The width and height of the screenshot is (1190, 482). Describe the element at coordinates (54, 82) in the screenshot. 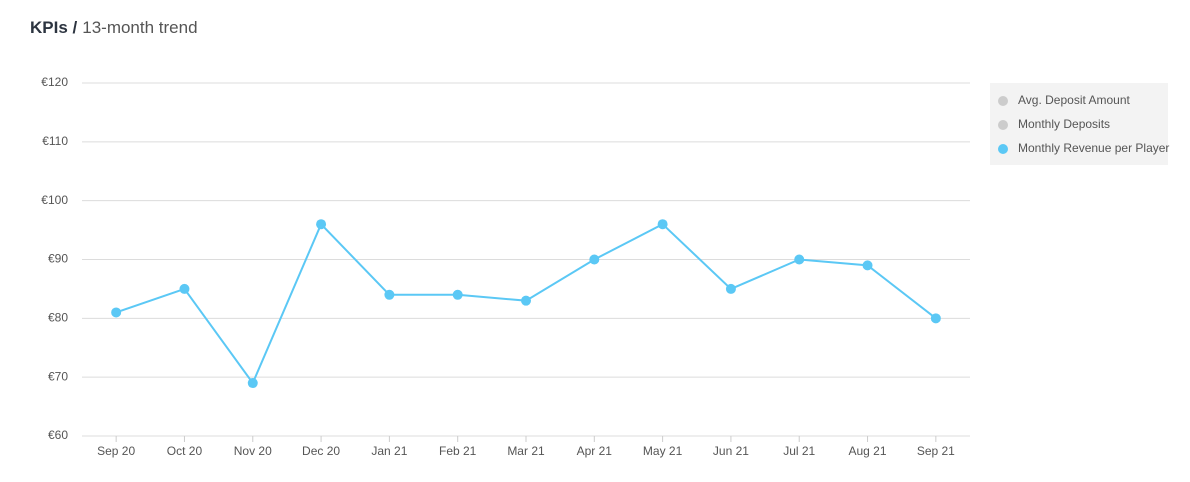

I see `y-tick-label: €120` at that location.